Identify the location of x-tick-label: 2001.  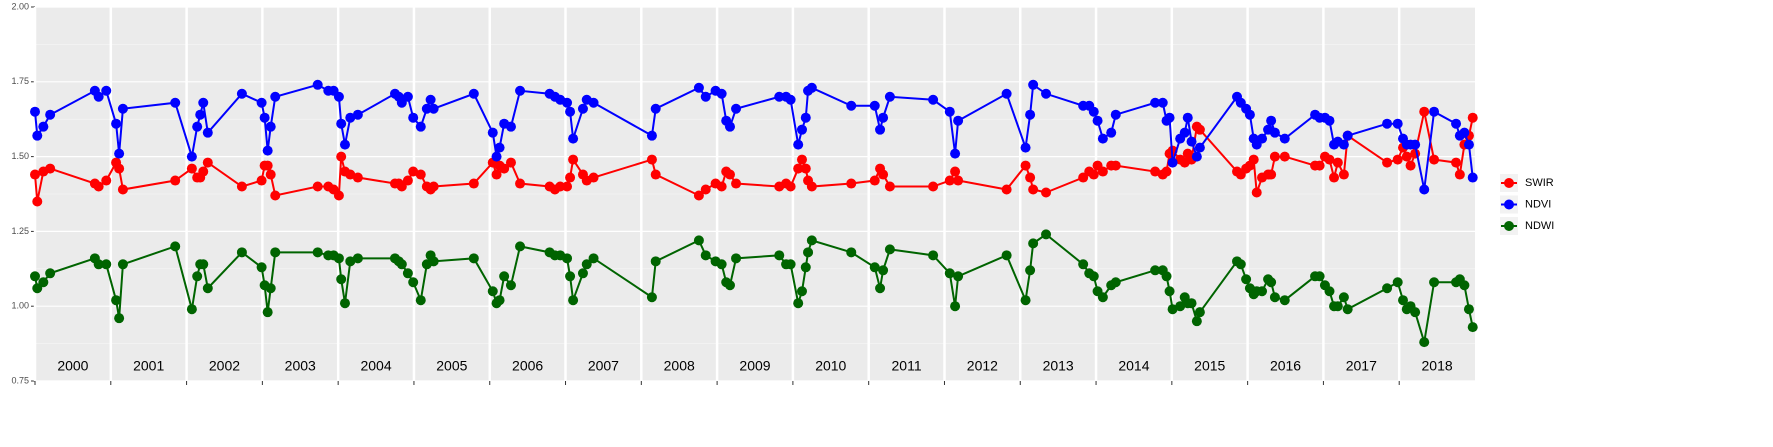
(148, 366).